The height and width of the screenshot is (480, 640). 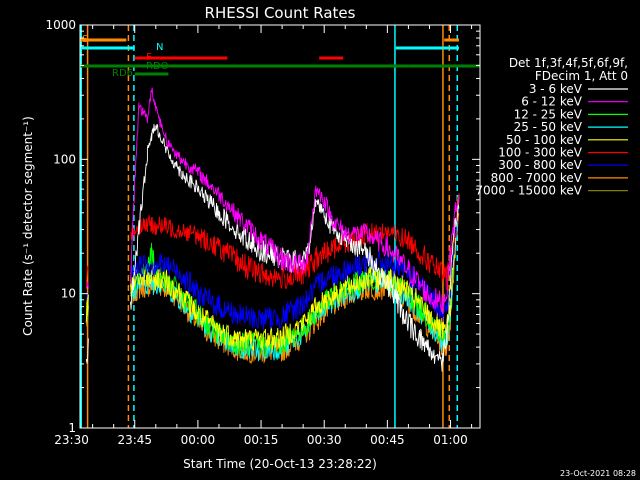 I want to click on legend-entry-label: 7000 - 15000 keV, so click(x=528, y=191).